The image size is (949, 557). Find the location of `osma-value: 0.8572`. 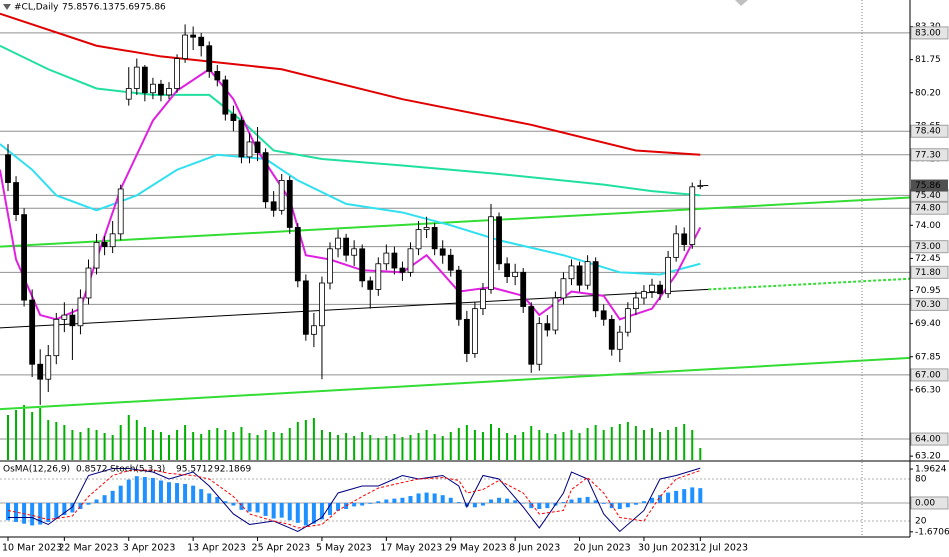

osma-value: 0.8572 is located at coordinates (92, 470).